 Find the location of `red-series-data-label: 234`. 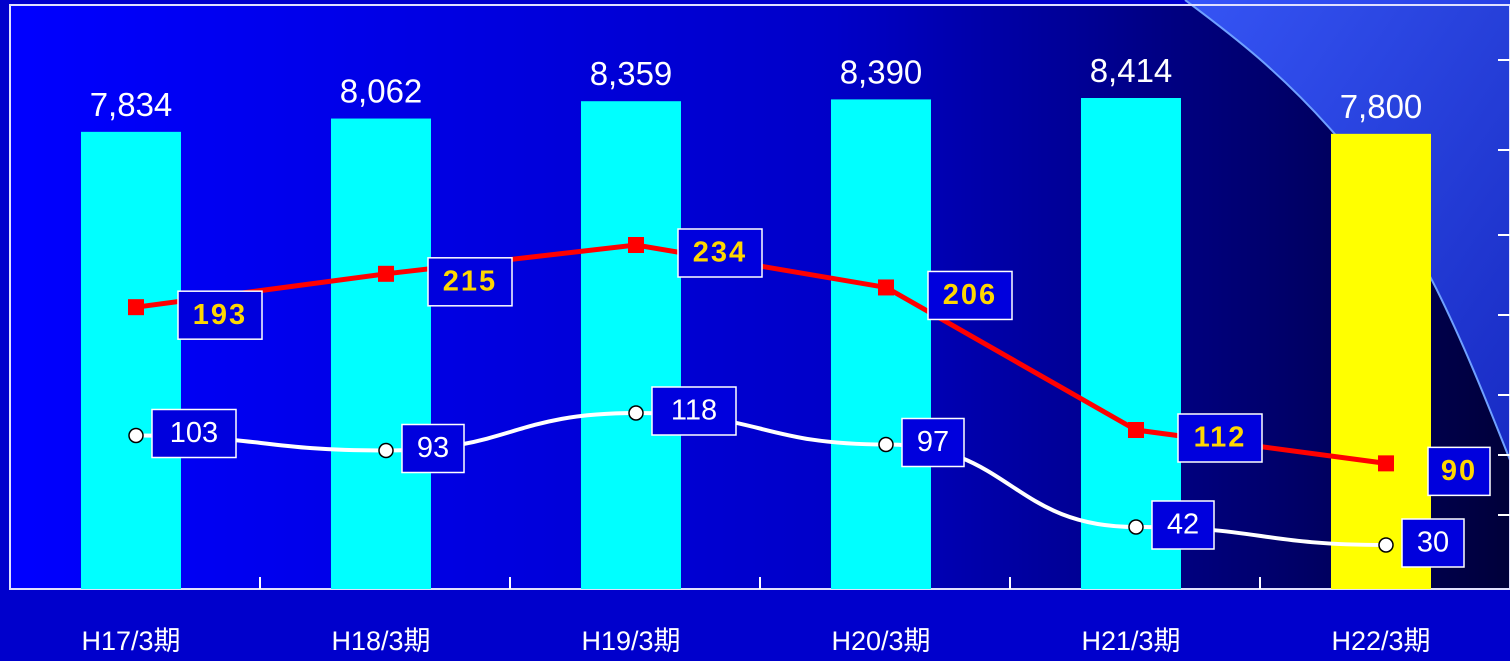

red-series-data-label: 234 is located at coordinates (720, 253).